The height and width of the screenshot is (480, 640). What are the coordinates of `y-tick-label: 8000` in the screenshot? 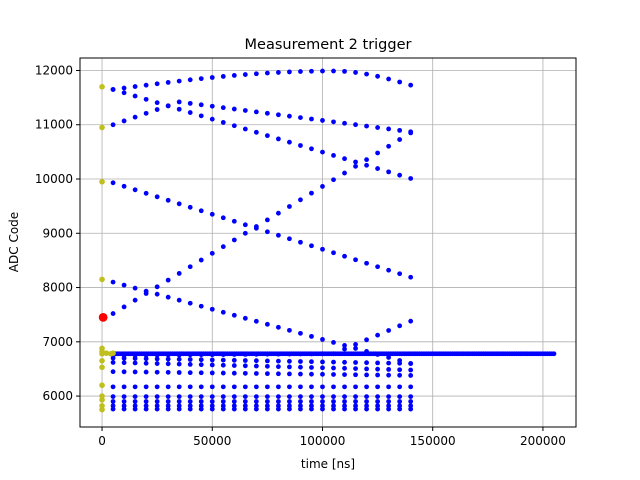 It's located at (57, 288).